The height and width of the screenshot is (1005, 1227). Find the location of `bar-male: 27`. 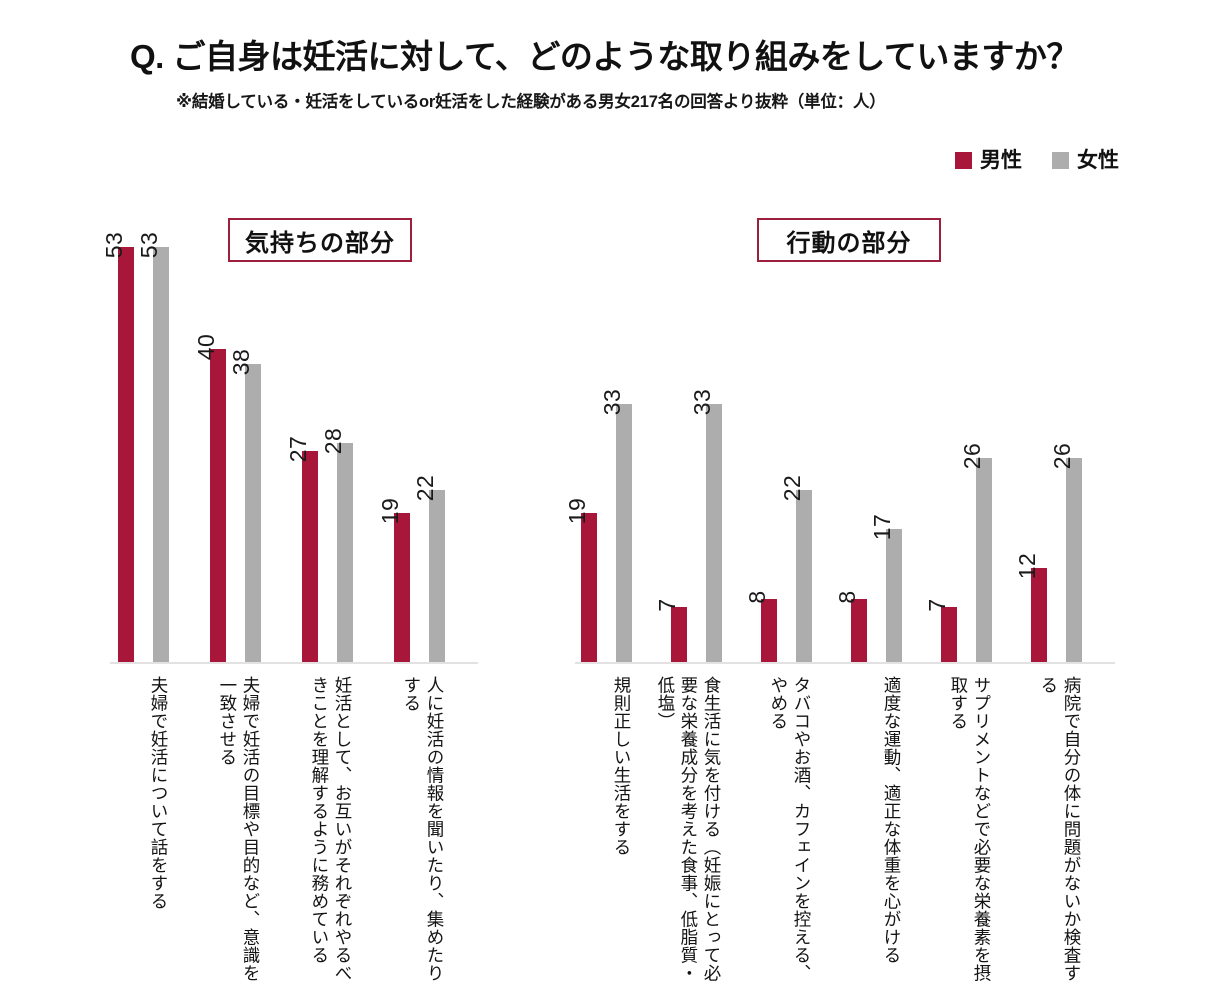

bar-male: 27 is located at coordinates (301, 548).